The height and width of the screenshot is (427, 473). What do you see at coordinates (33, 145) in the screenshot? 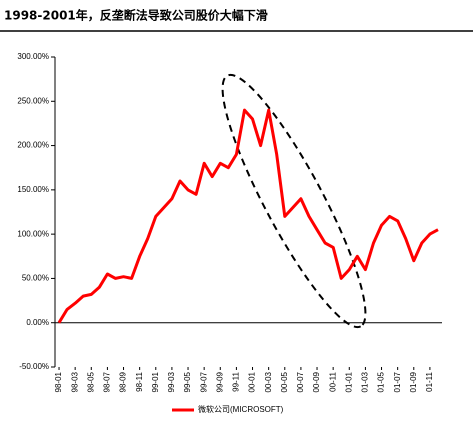
I see `y-tick-label: 200.00%` at bounding box center [33, 145].